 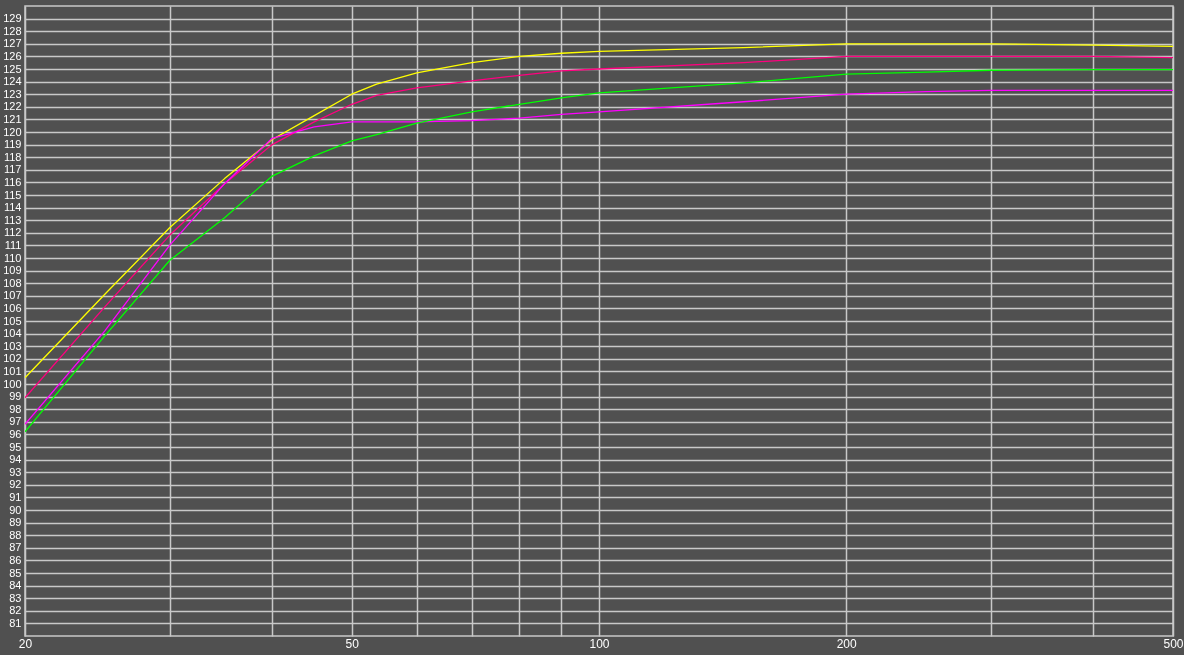 I want to click on y-tick-label: 126, so click(x=12, y=55).